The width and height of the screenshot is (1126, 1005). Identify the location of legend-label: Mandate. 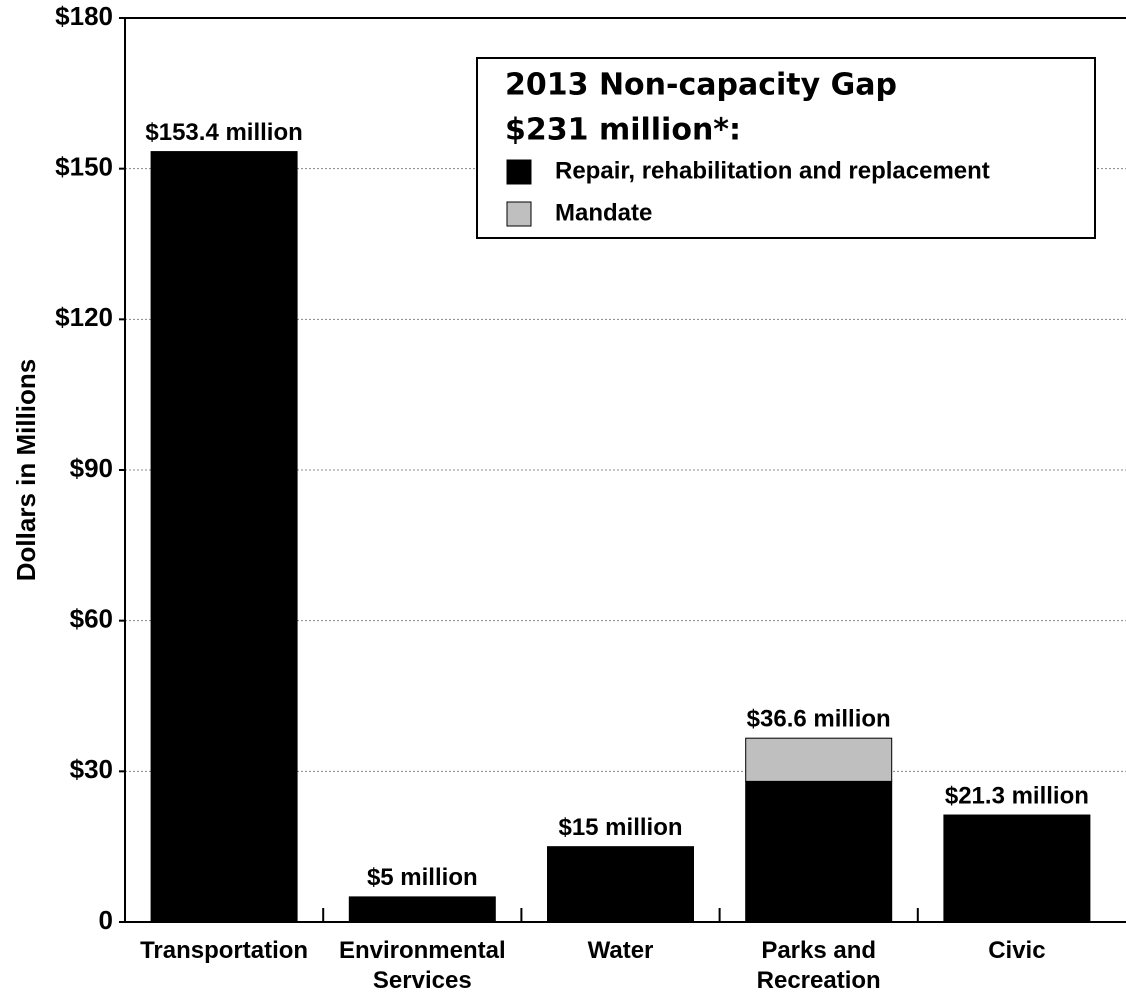
(603, 212).